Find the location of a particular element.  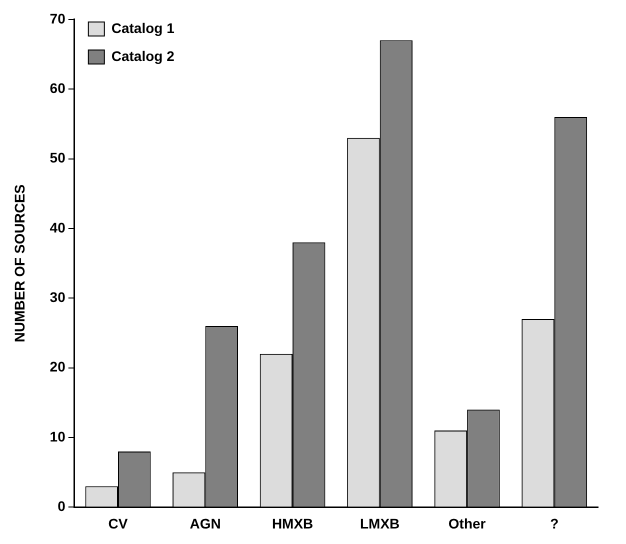

y-tick-label: 70 is located at coordinates (58, 18).